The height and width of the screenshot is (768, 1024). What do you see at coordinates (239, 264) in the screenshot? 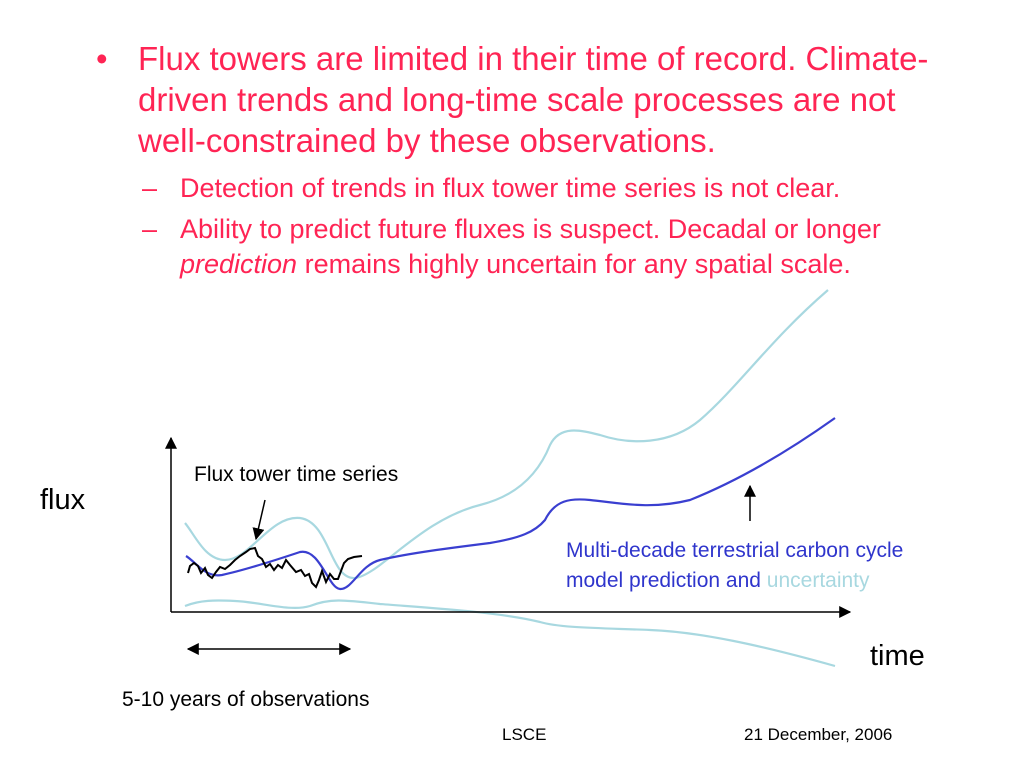
I see `sub-bullet-2-italic: prediction` at bounding box center [239, 264].